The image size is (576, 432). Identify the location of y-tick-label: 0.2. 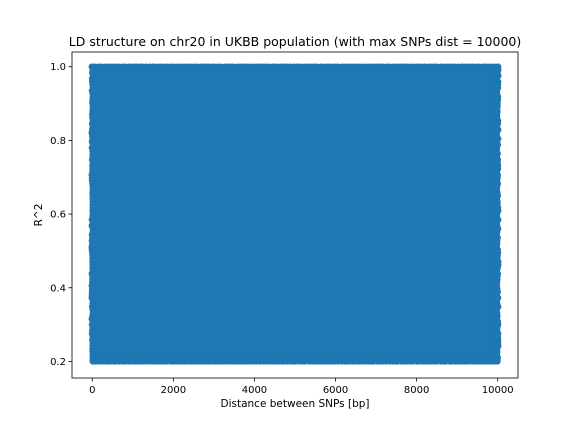
(58, 362).